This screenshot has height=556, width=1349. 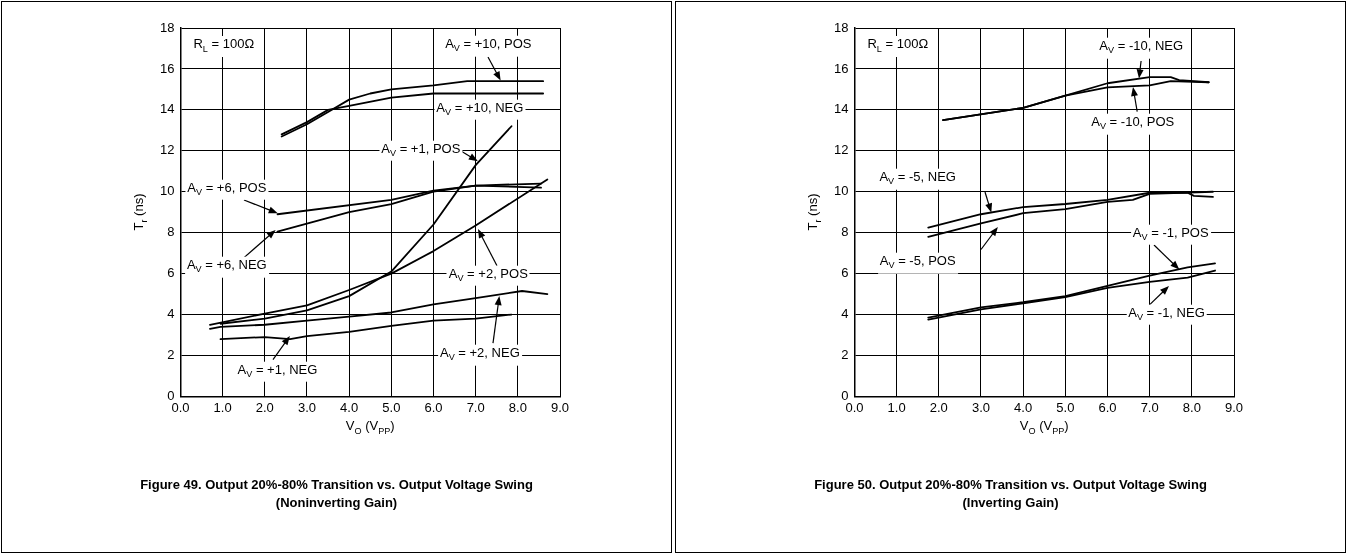 What do you see at coordinates (1141, 48) in the screenshot?
I see `series-label: A$_{V}$ = -10, NEG` at bounding box center [1141, 48].